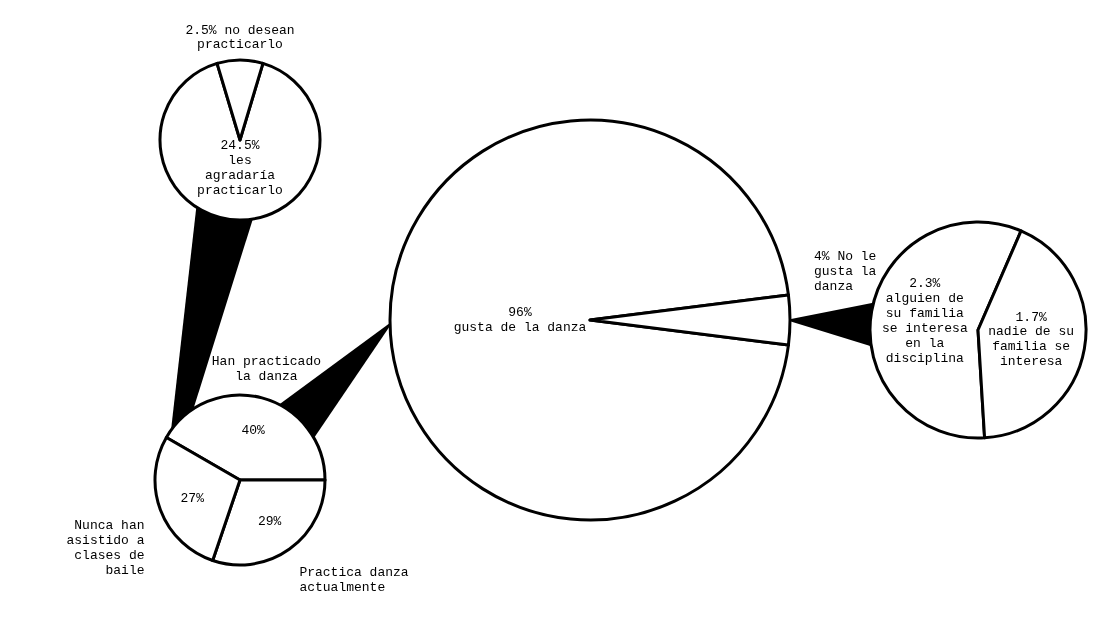 The width and height of the screenshot is (1096, 617). Describe the element at coordinates (270, 522) in the screenshot. I see `data-label: 29%` at that location.